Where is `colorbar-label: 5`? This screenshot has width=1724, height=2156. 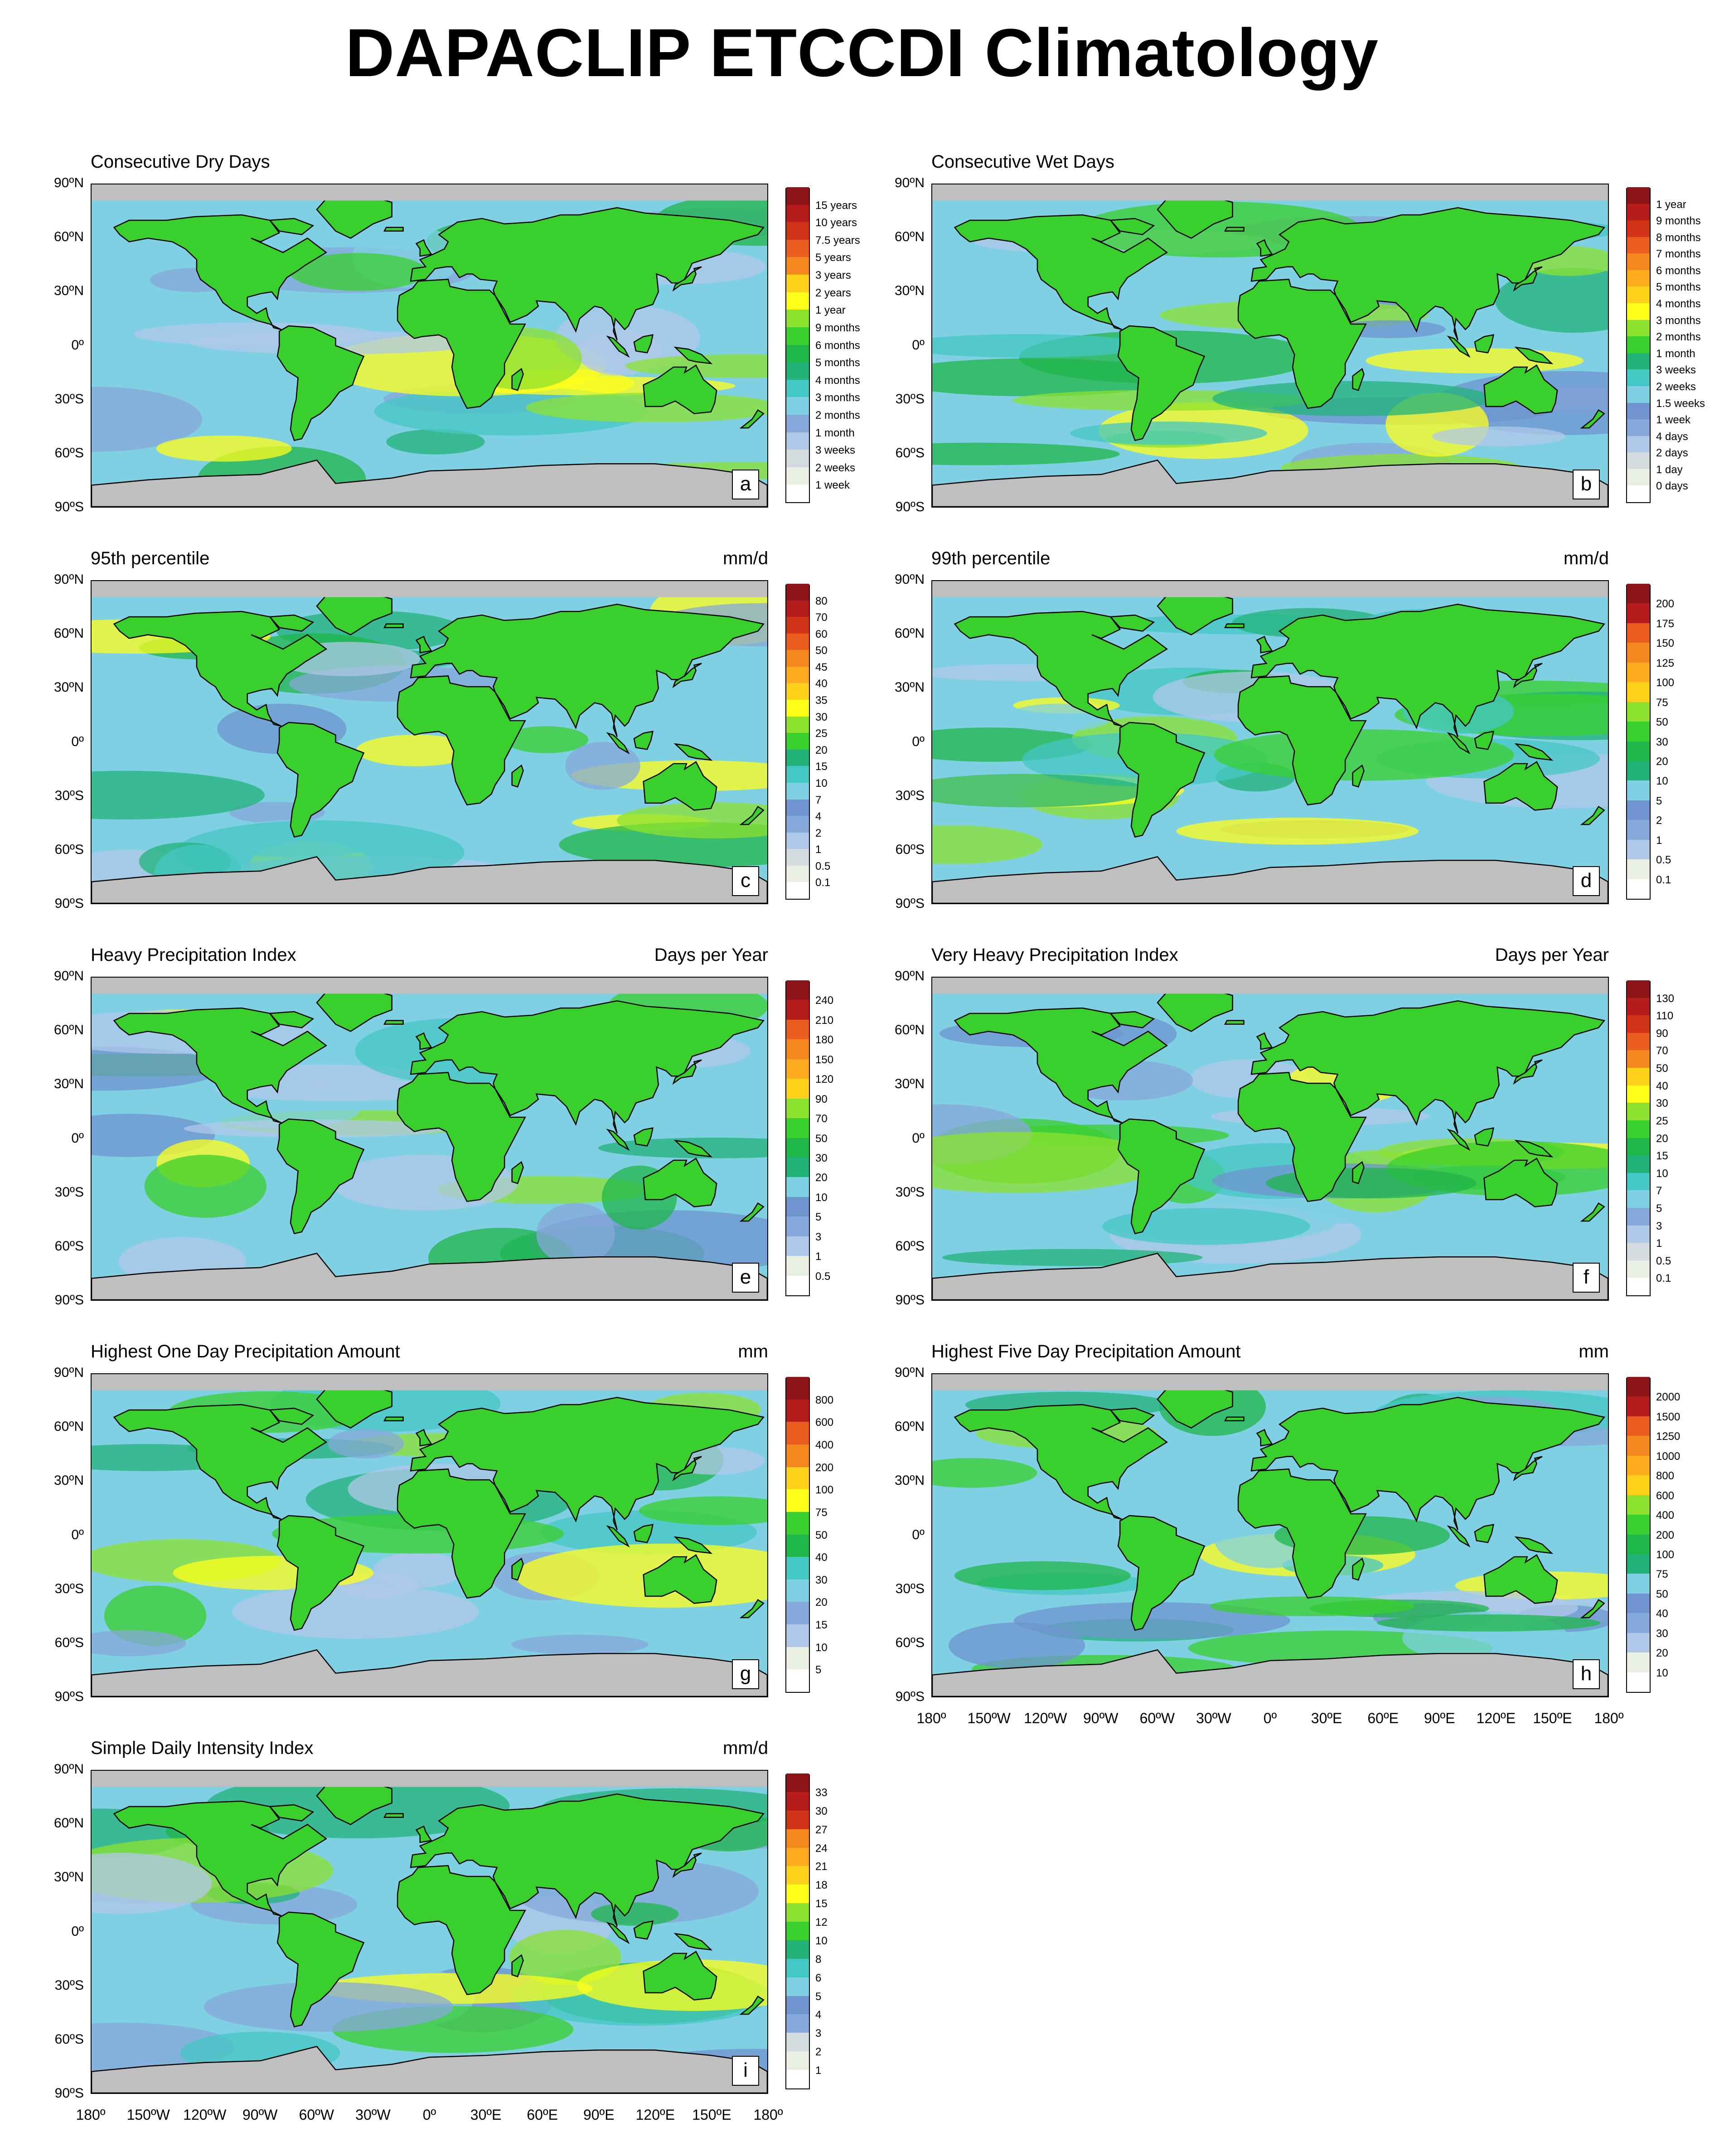 colorbar-label: 5 is located at coordinates (1659, 801).